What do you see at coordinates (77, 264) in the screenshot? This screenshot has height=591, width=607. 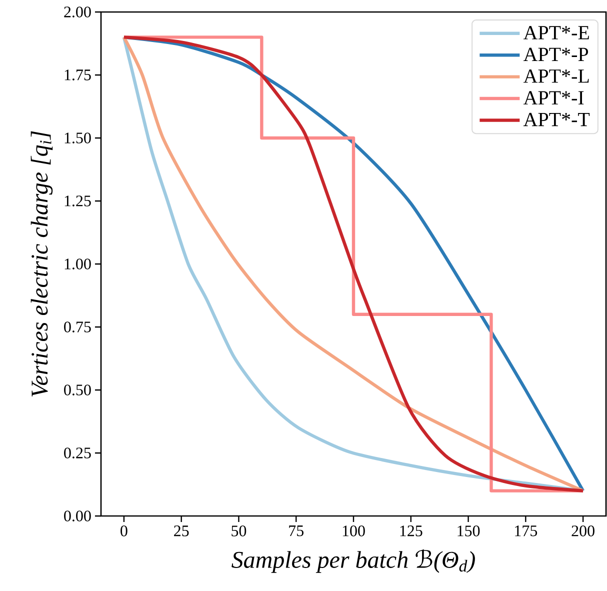 I see `y-tick-label: 1.00` at bounding box center [77, 264].